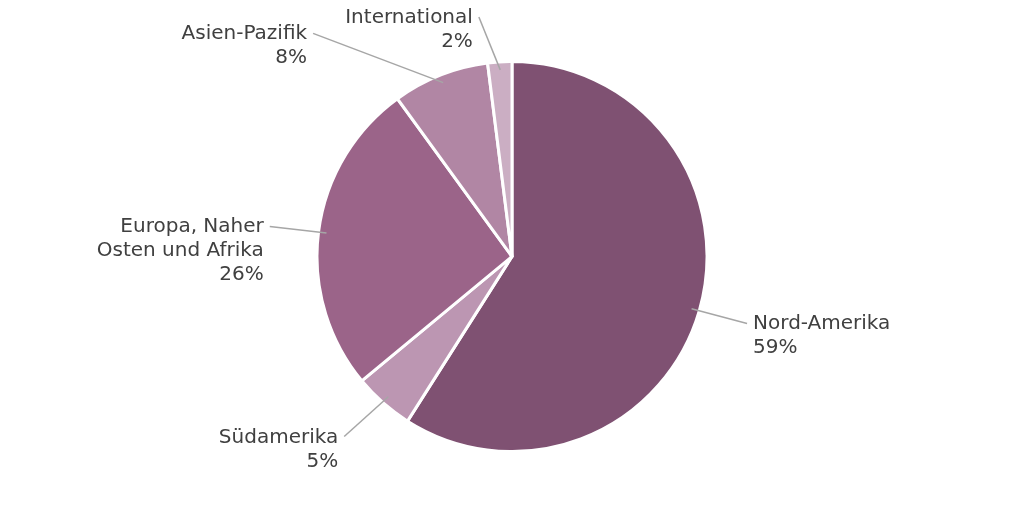 Image resolution: width=1024 pixels, height=513 pixels. What do you see at coordinates (278, 435) in the screenshot?
I see `slice-label: Südamerika` at bounding box center [278, 435].